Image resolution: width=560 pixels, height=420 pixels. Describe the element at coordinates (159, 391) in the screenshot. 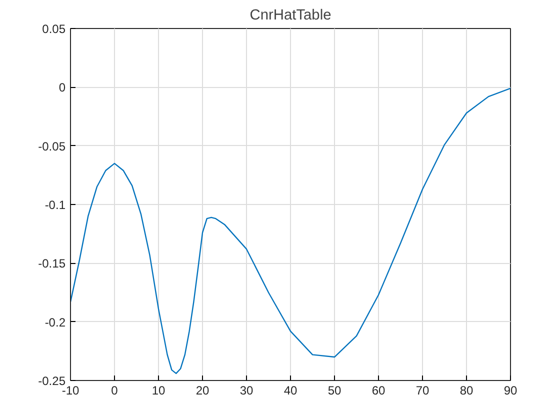

I see `x-tick-label: 10` at that location.